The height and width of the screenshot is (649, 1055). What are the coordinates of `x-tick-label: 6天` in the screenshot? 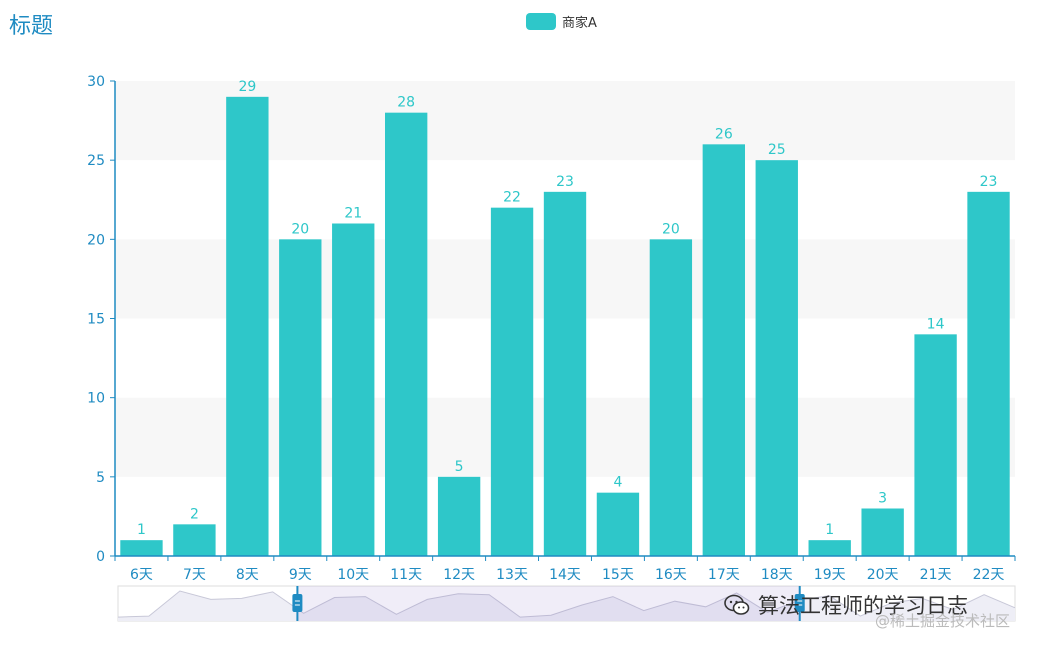 It's located at (141, 575).